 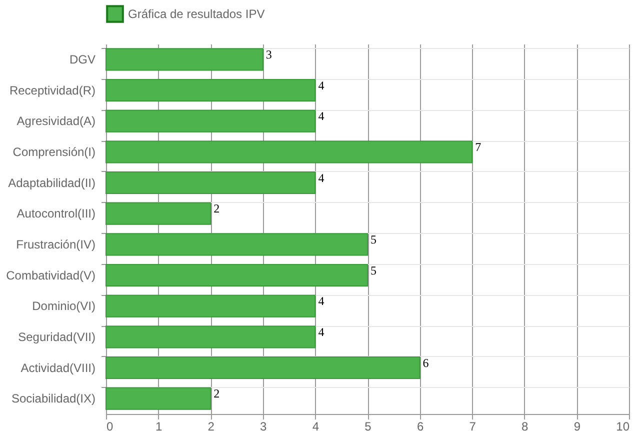 What do you see at coordinates (525, 425) in the screenshot?
I see `x-tick-label: 8` at bounding box center [525, 425].